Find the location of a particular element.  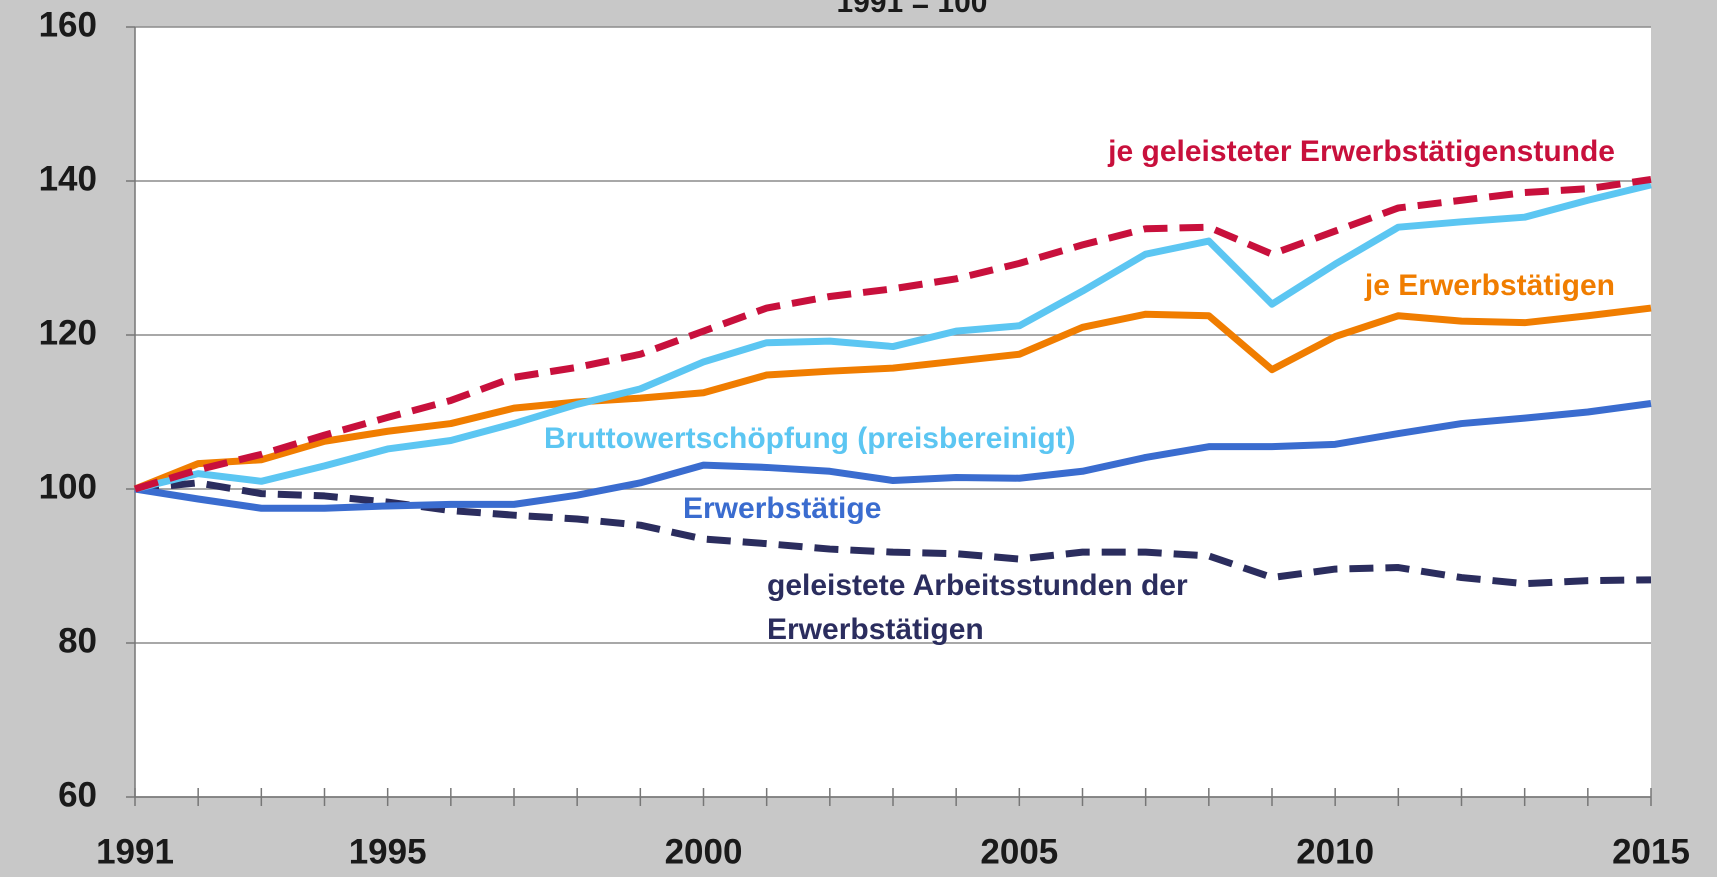

y-tick-label: 80 is located at coordinates (77, 640).